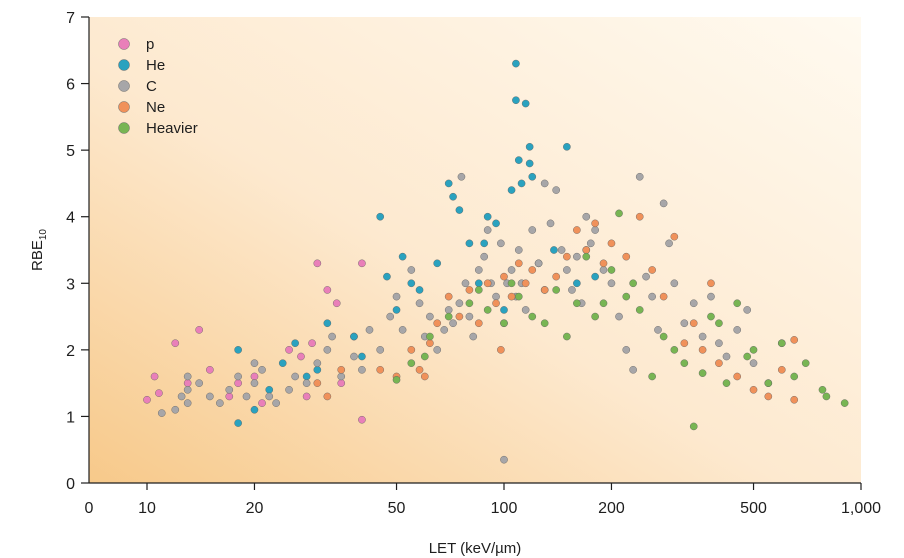  What do you see at coordinates (70, 351) in the screenshot?
I see `y-tick-label: 2` at bounding box center [70, 351].